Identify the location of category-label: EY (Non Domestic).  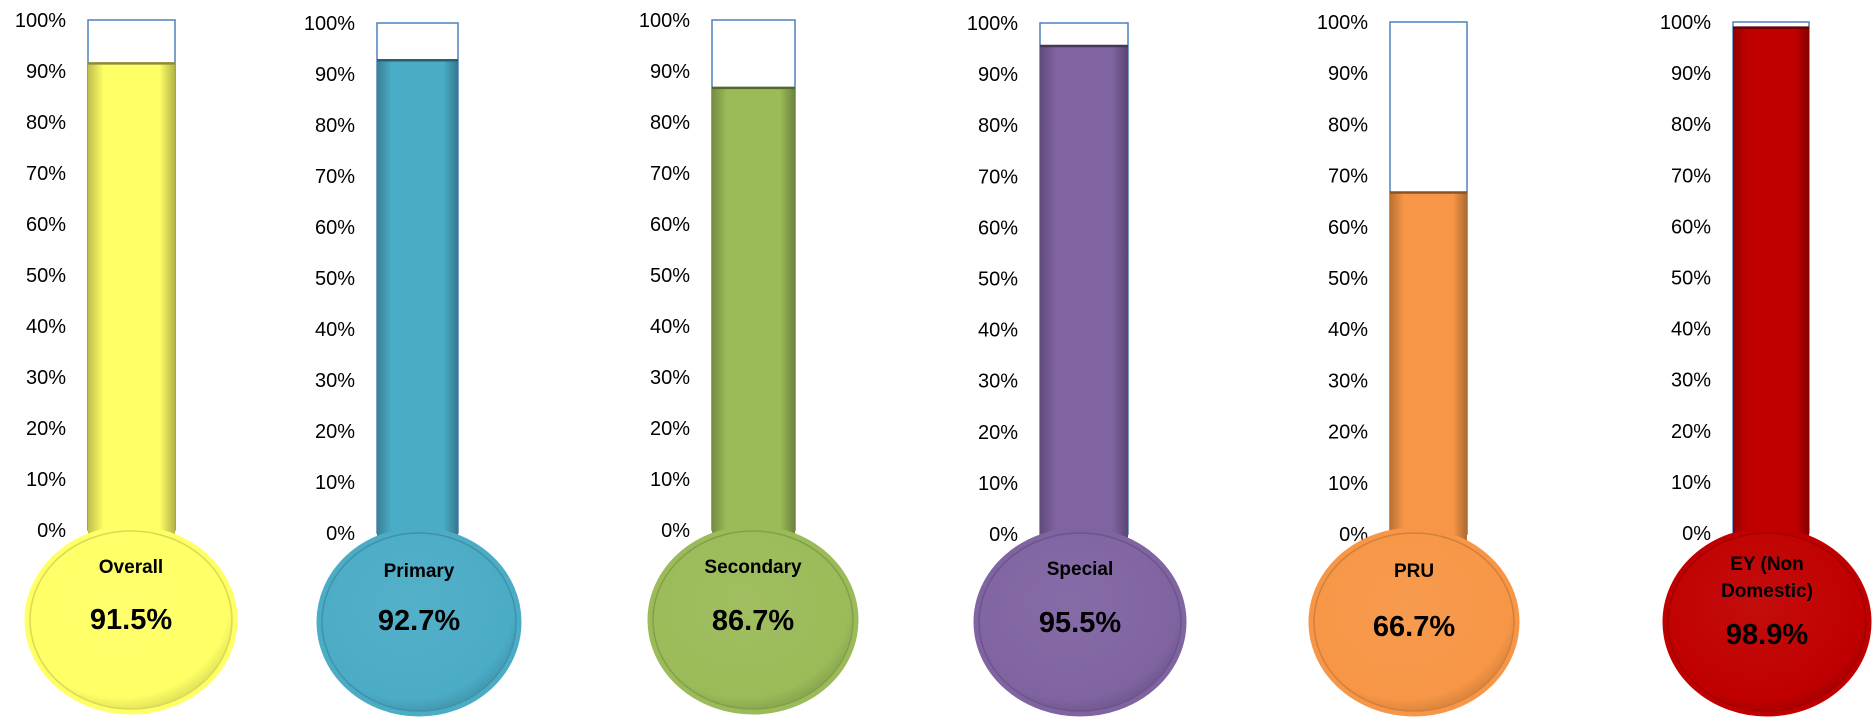
(1767, 578).